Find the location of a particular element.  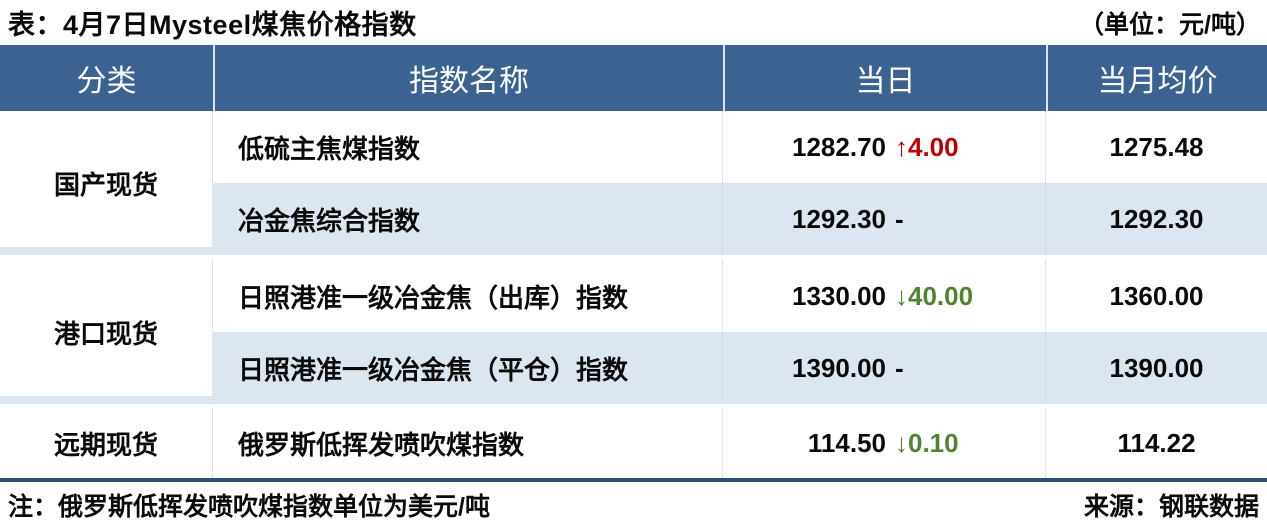

index-name-cell: 日照港准一级冶金焦（出库）指数 is located at coordinates (468, 296).